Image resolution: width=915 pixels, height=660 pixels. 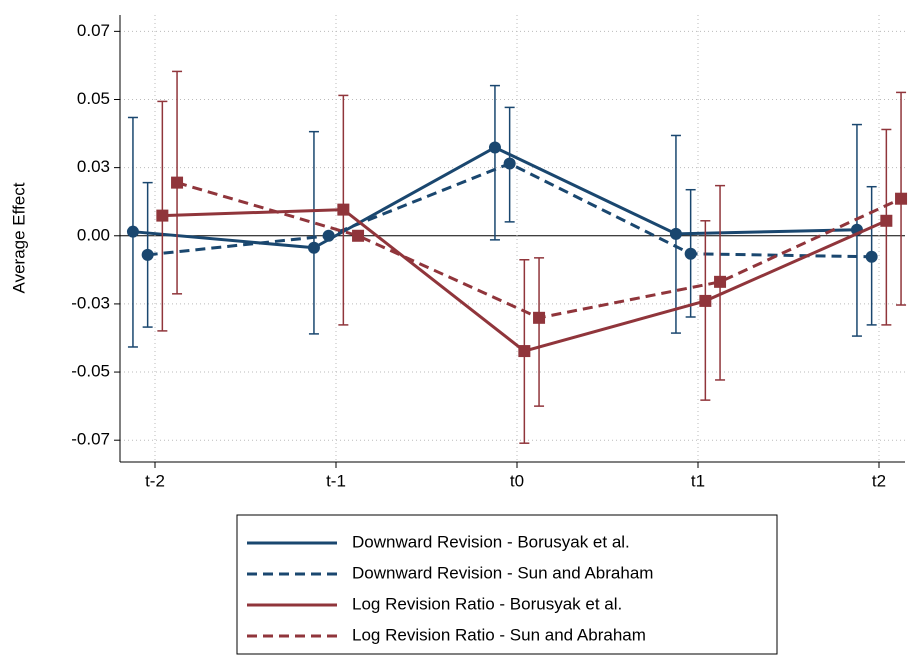 I want to click on y-tick-label: -0.05, so click(x=90, y=371).